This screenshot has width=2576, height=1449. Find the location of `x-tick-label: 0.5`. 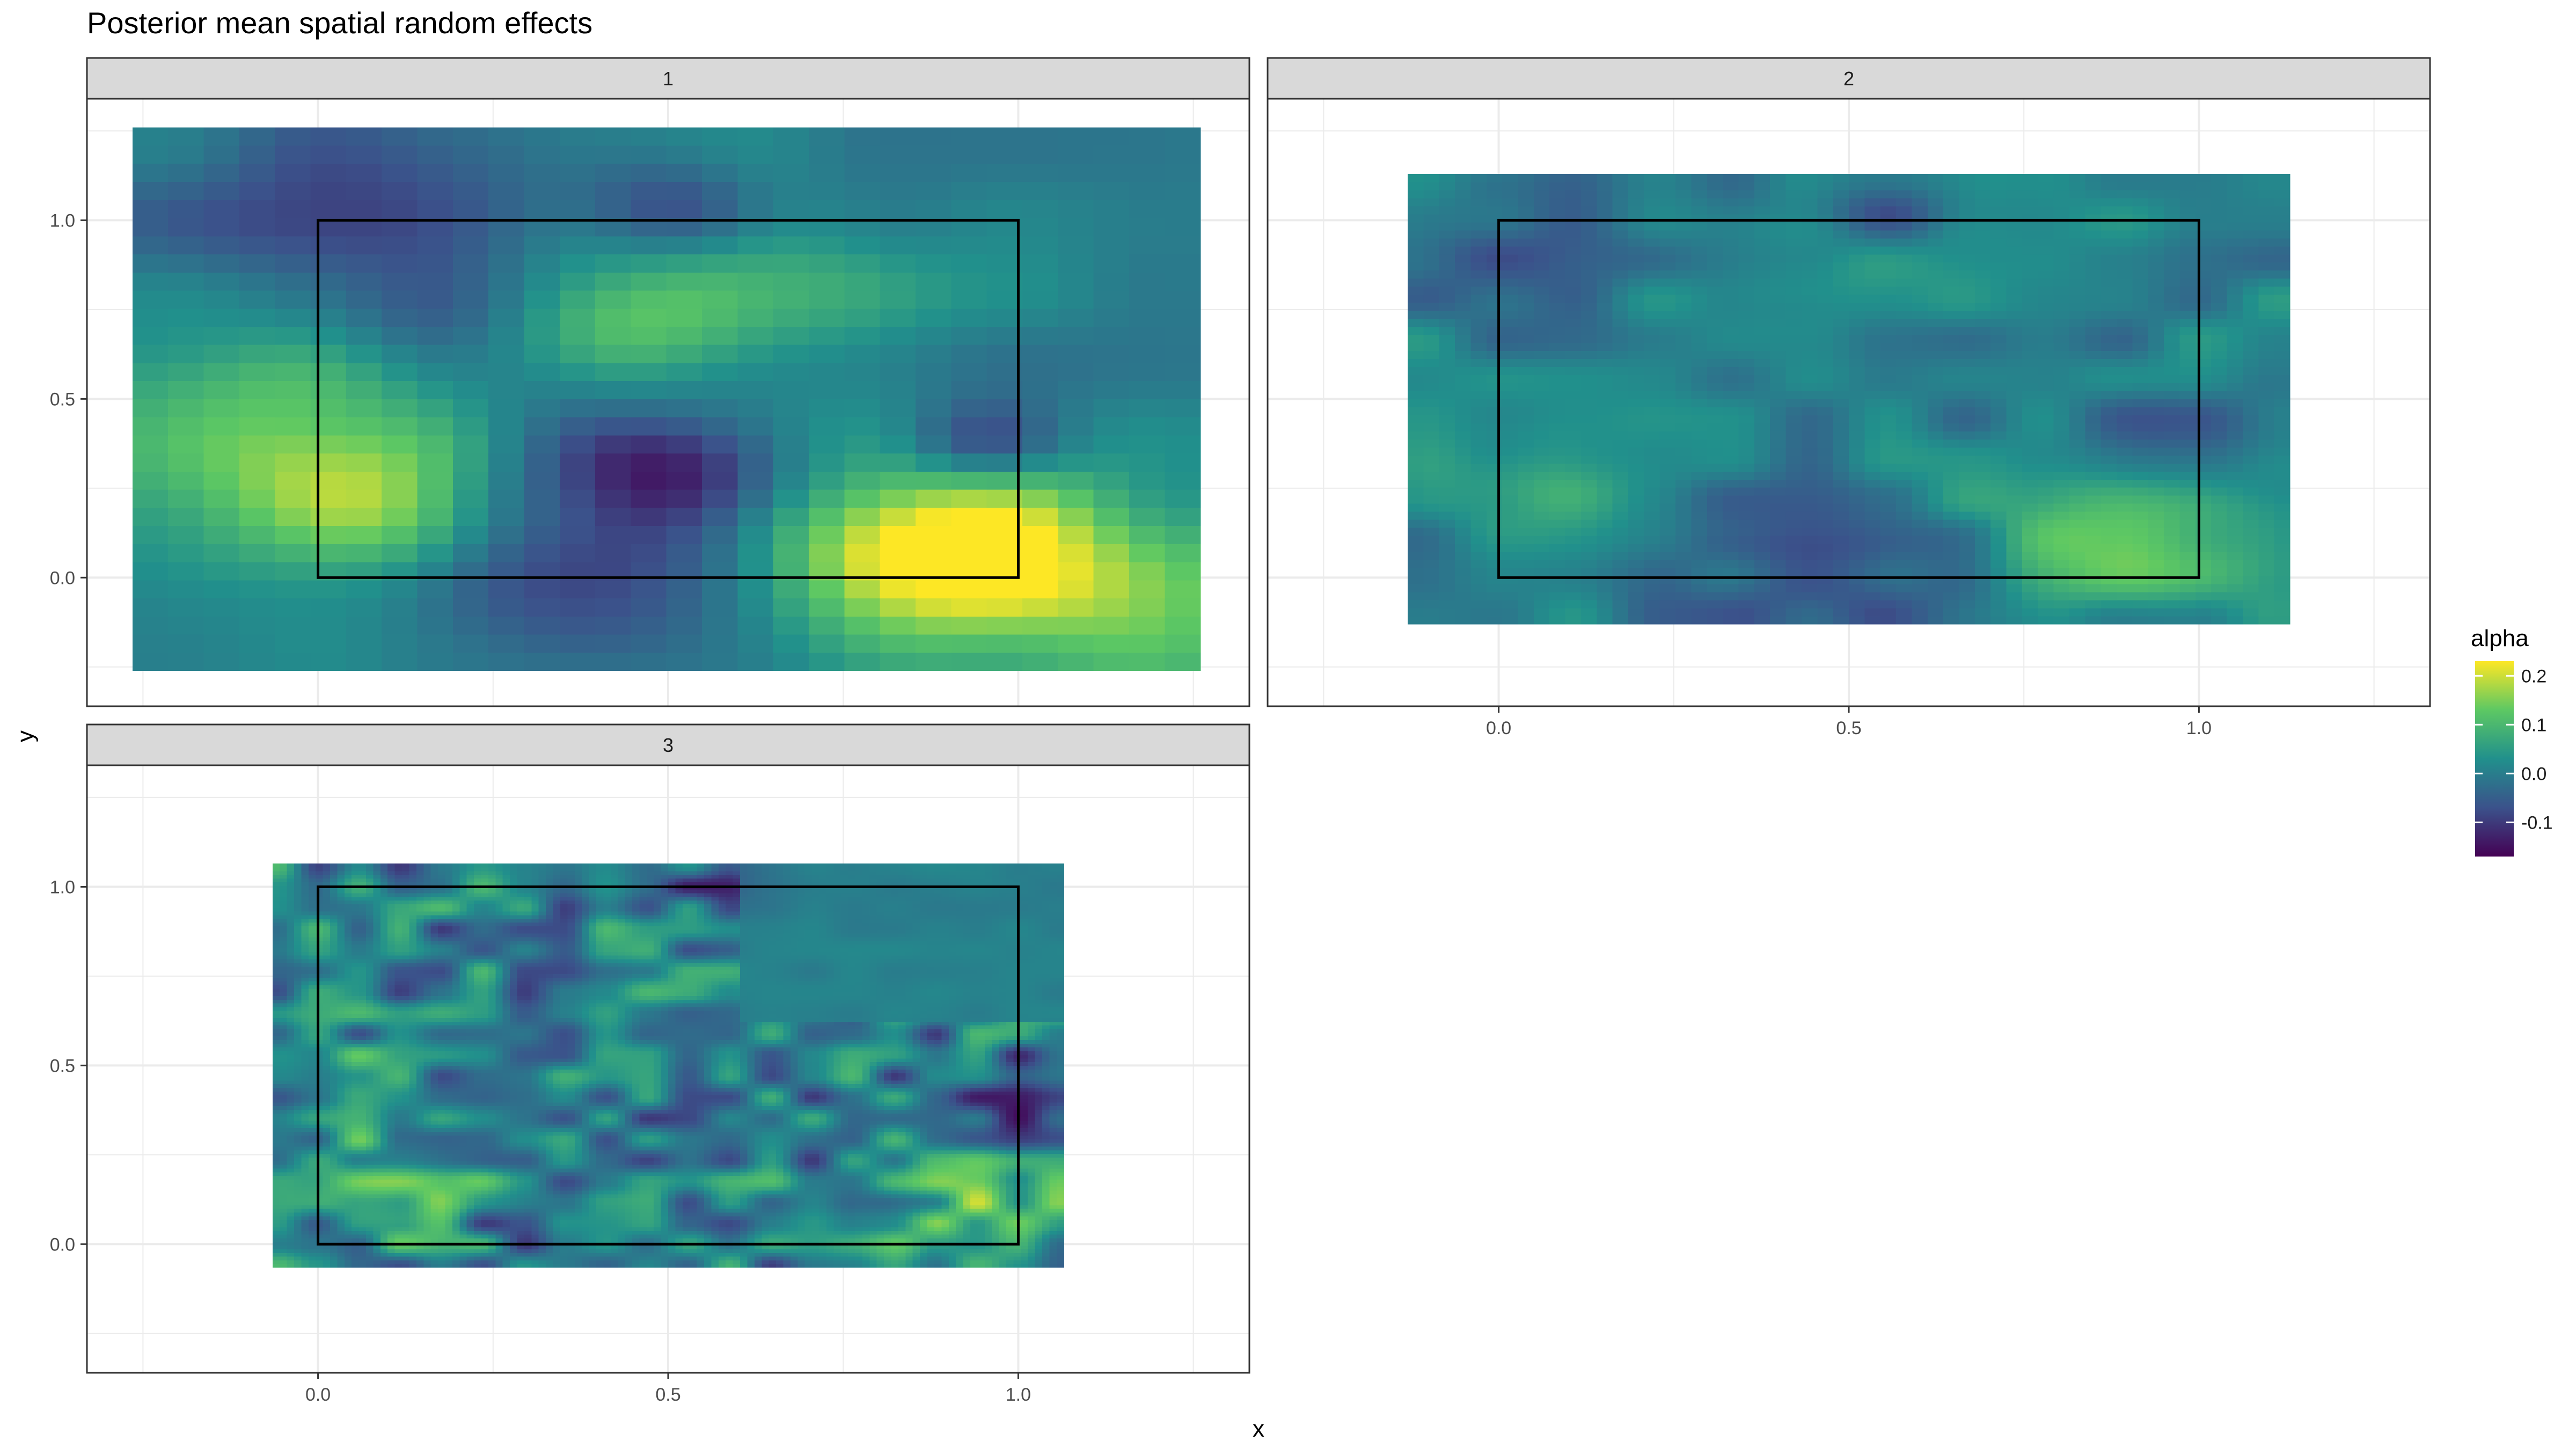

x-tick-label: 0.5 is located at coordinates (1848, 728).